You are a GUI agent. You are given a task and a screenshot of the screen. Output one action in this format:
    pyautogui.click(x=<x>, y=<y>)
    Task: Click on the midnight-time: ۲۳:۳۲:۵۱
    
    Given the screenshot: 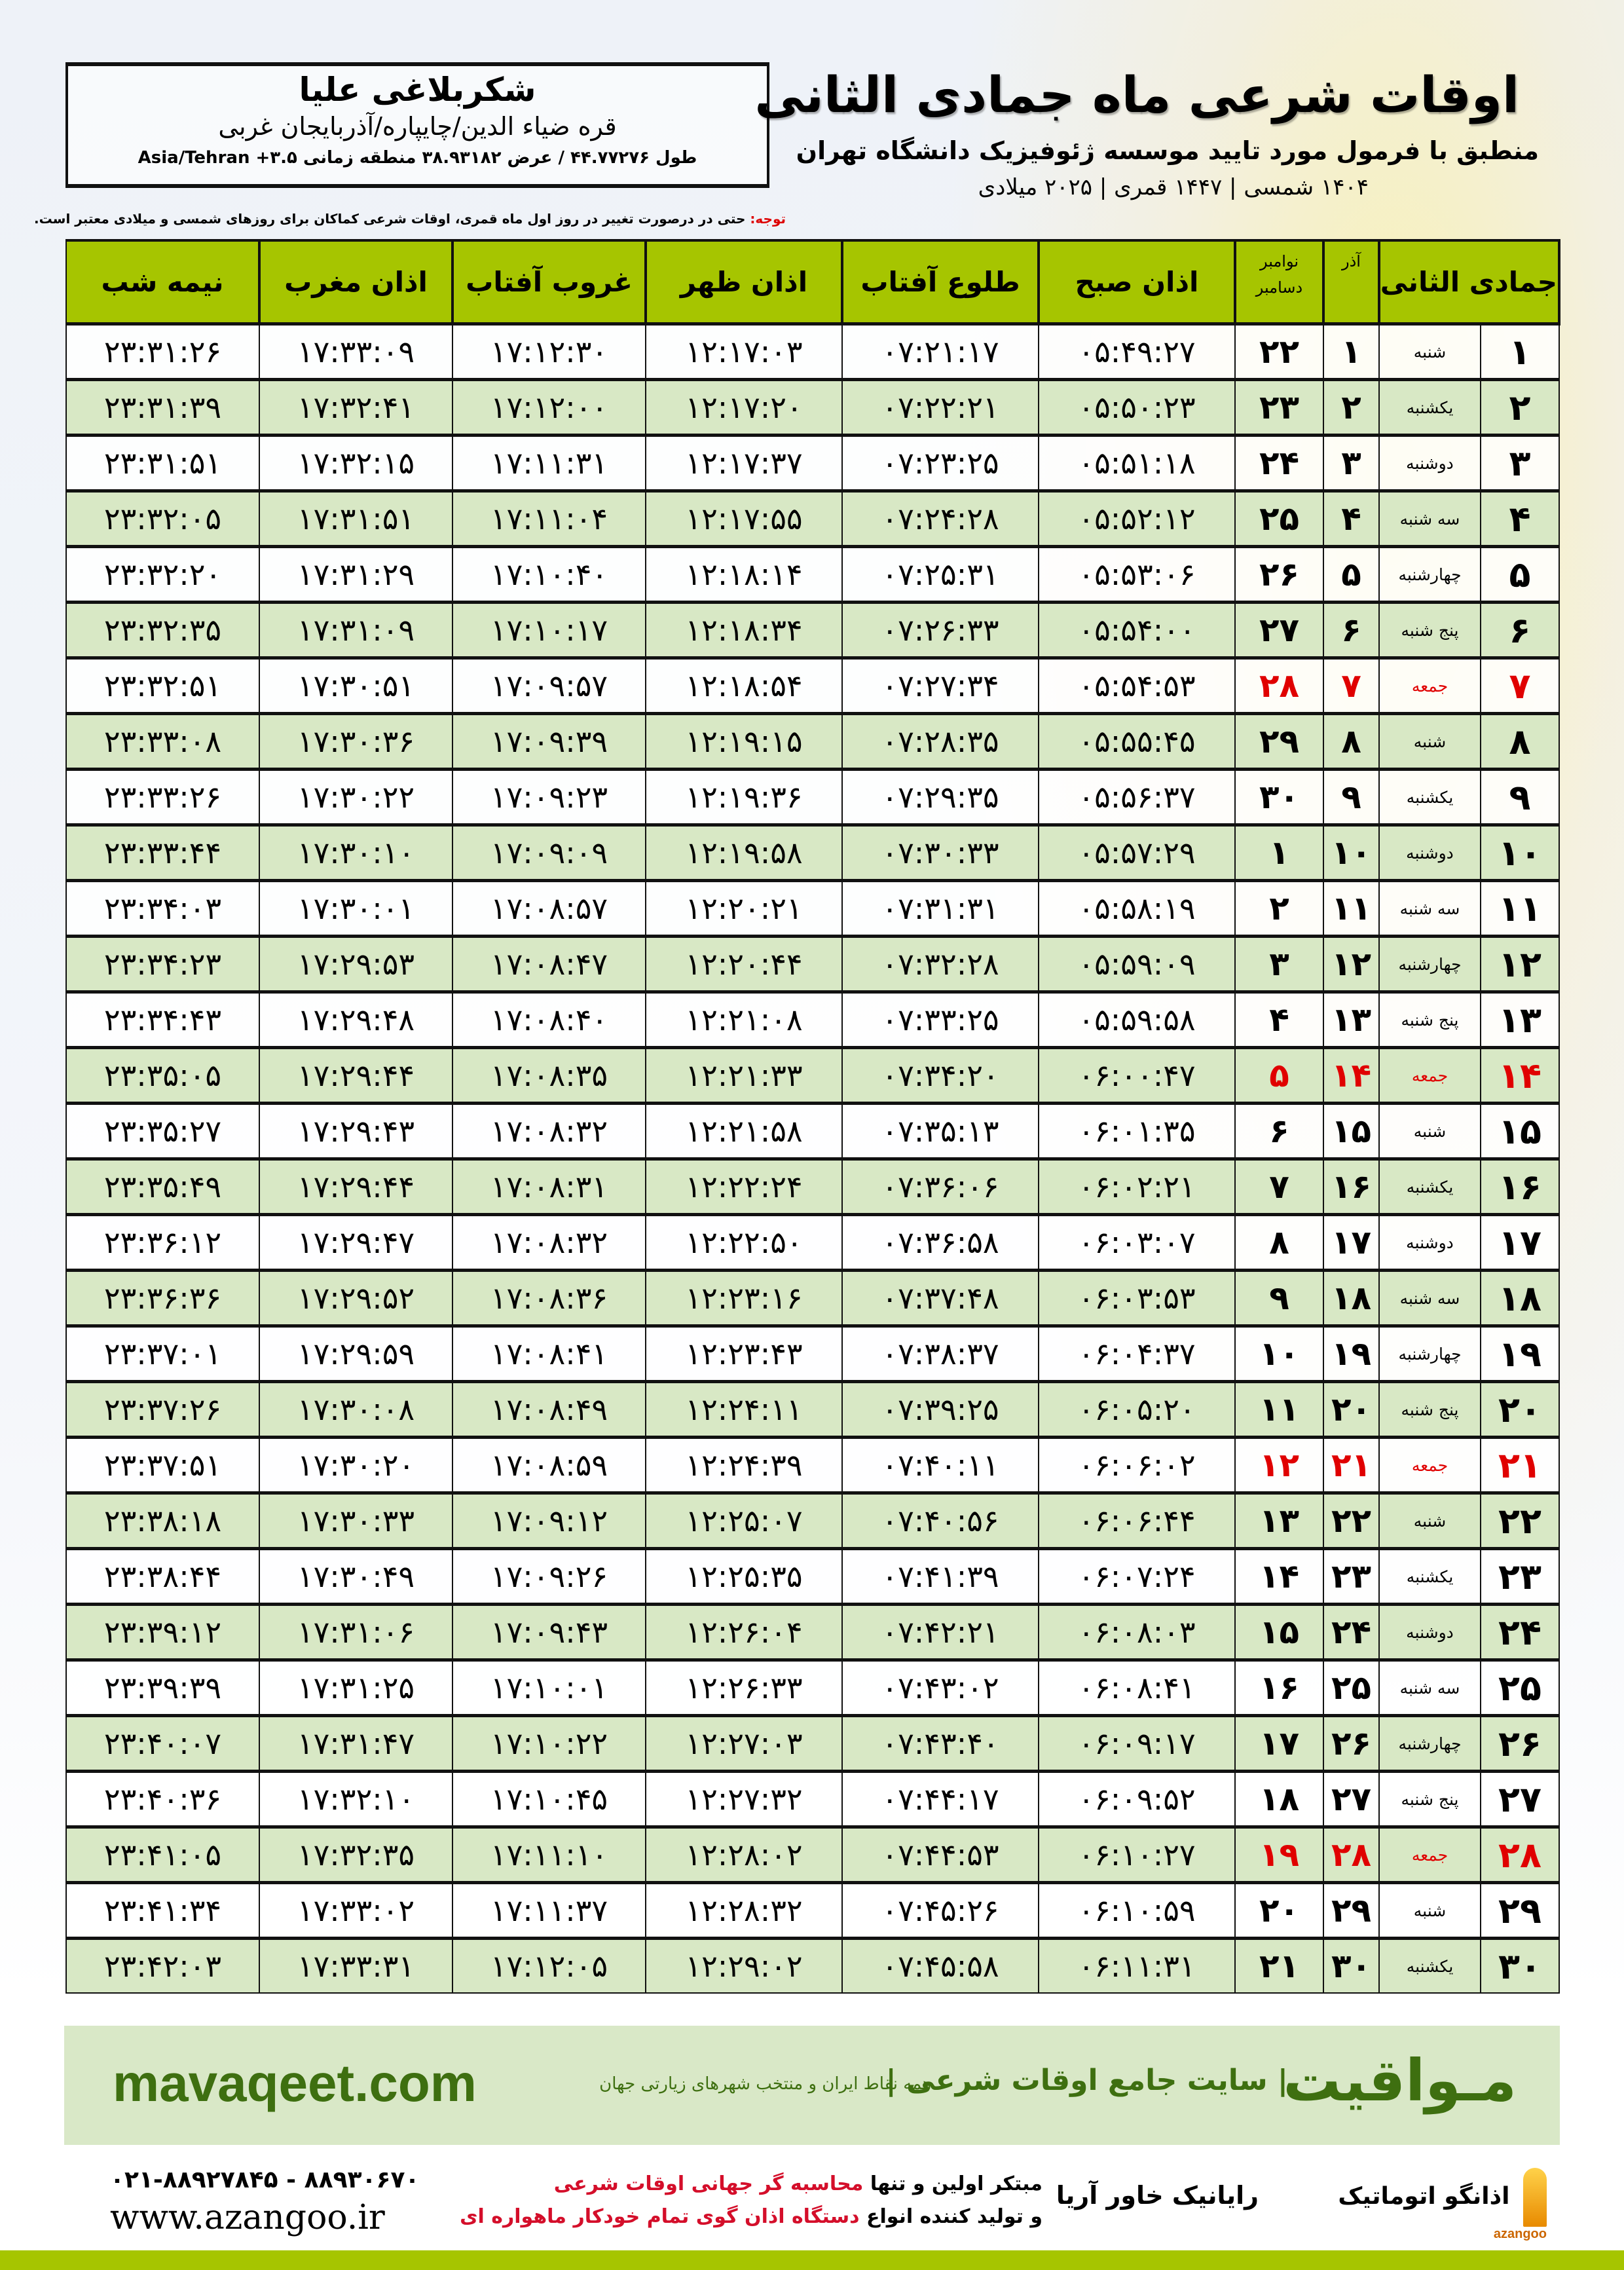 What is the action you would take?
    pyautogui.click(x=162, y=685)
    